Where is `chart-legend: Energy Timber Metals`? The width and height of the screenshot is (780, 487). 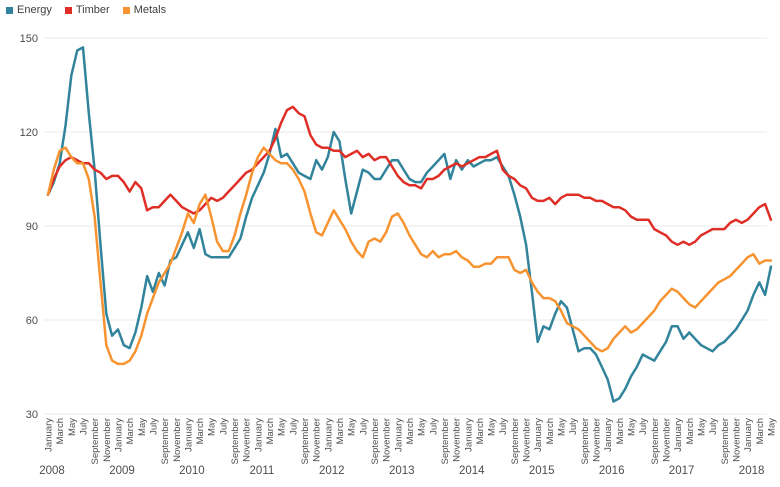 chart-legend: Energy Timber Metals is located at coordinates (86, 10).